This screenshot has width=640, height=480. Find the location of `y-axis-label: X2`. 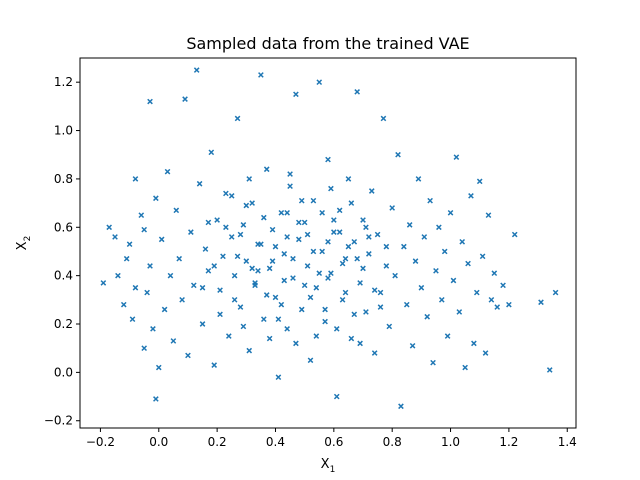

y-axis-label: X2 is located at coordinates (24, 243).